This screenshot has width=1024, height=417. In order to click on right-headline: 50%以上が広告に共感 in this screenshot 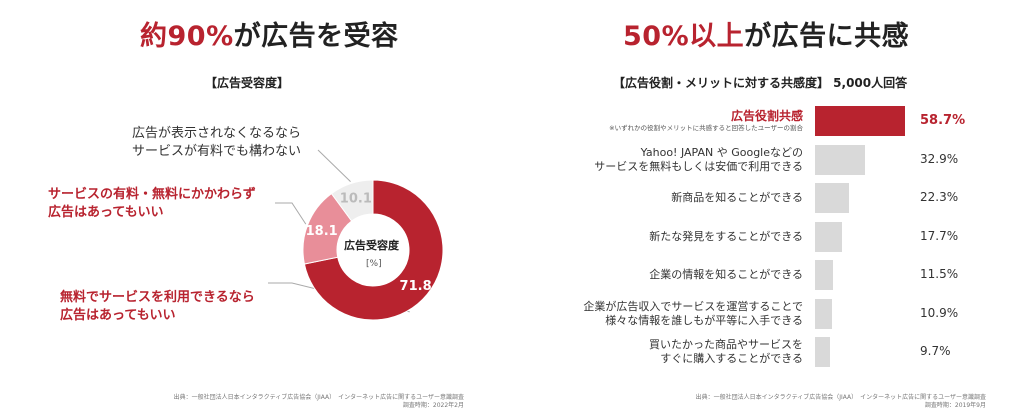, I will do `click(766, 33)`.